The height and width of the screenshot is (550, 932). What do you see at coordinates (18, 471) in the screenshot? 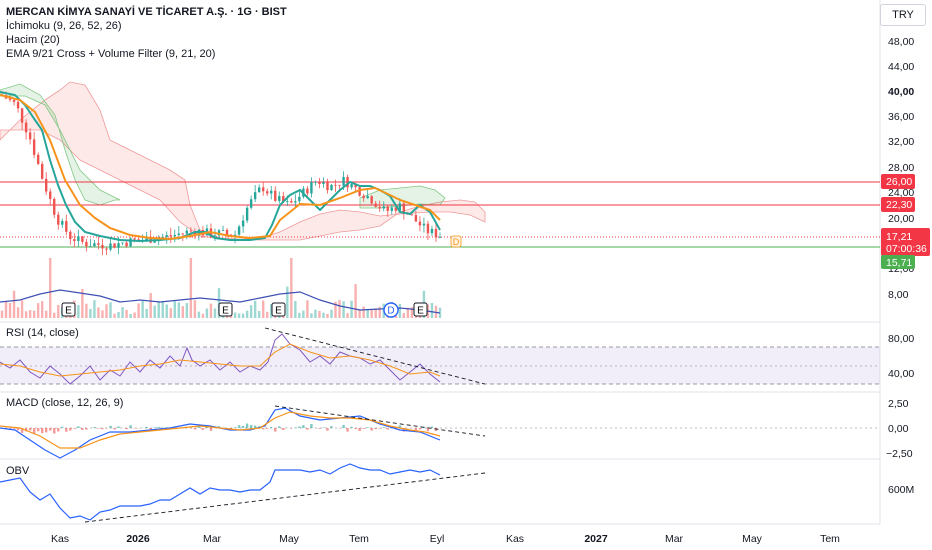
I see `obv-label: OBV` at bounding box center [18, 471].